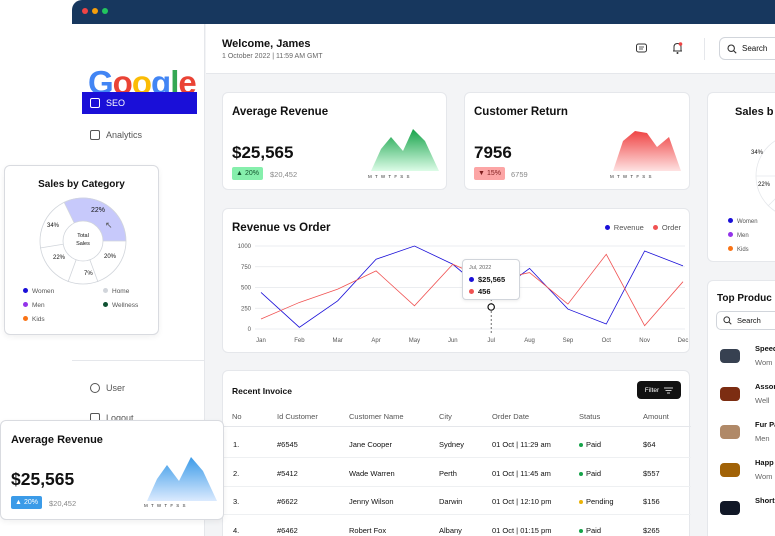 This screenshot has height=536, width=775. I want to click on tooltip-order: 456, so click(480, 291).